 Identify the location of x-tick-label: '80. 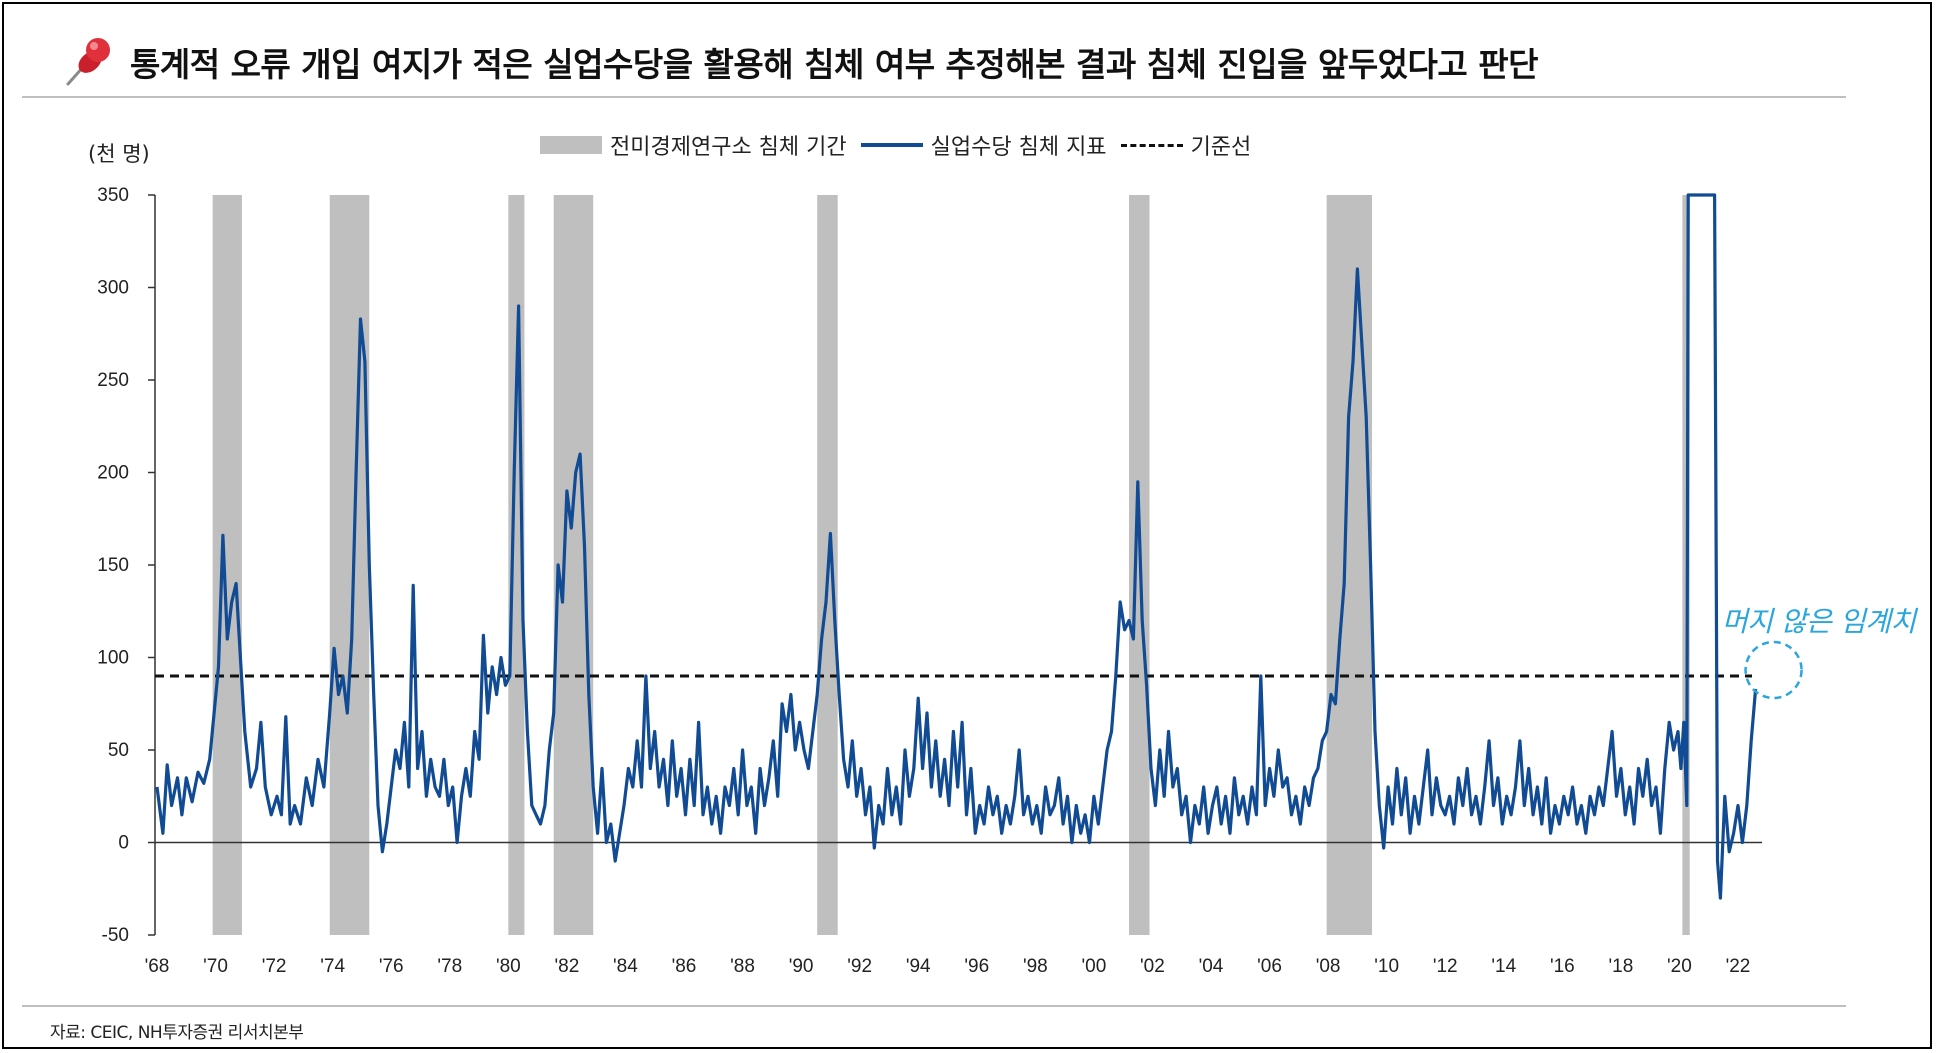
(508, 966).